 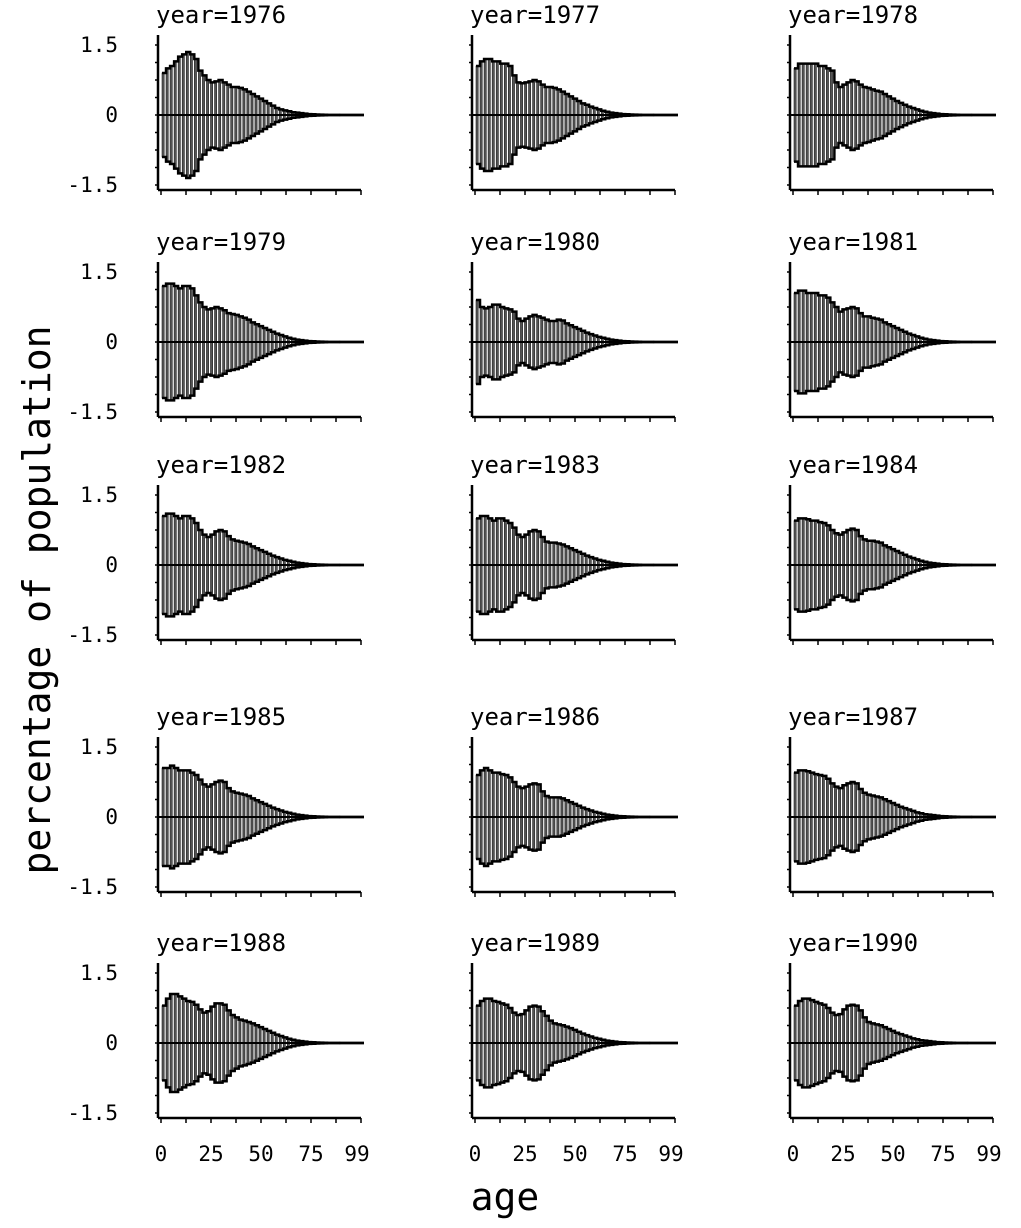 I want to click on panel-1977: year=1977, so click(x=573, y=98).